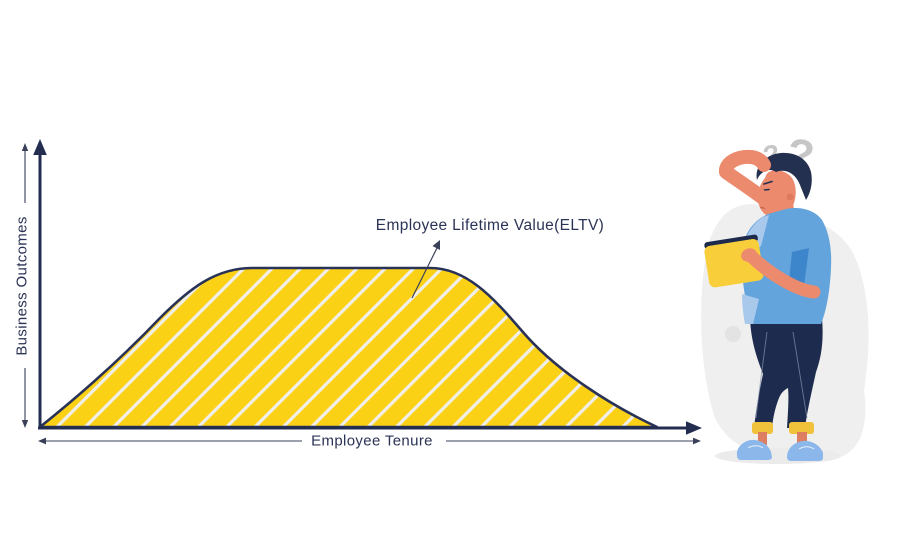  Describe the element at coordinates (750, 309) in the screenshot. I see `shirt-highlight-hip` at that location.